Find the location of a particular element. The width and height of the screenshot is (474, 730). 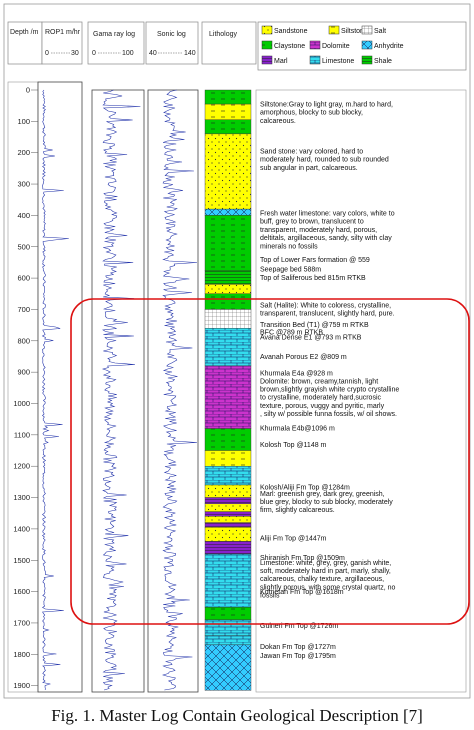

header-gamma-label: Gama ray log is located at coordinates (114, 34).